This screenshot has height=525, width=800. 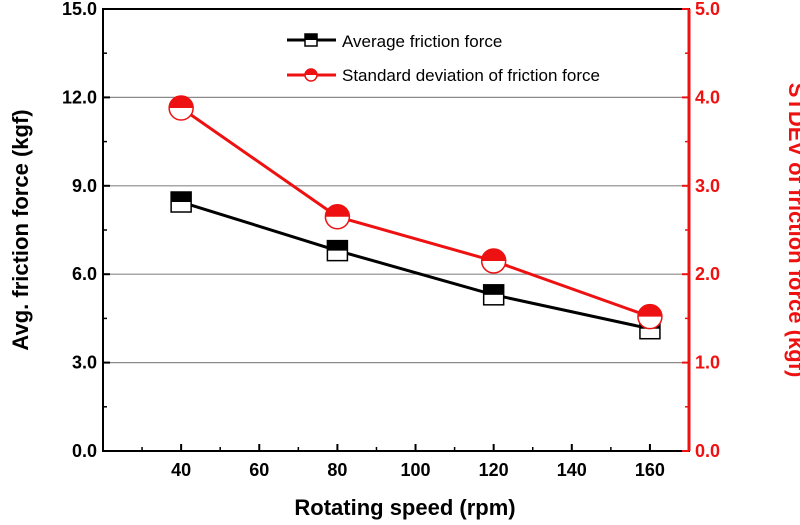 I want to click on point-stdev-1-fill, so click(x=337, y=210).